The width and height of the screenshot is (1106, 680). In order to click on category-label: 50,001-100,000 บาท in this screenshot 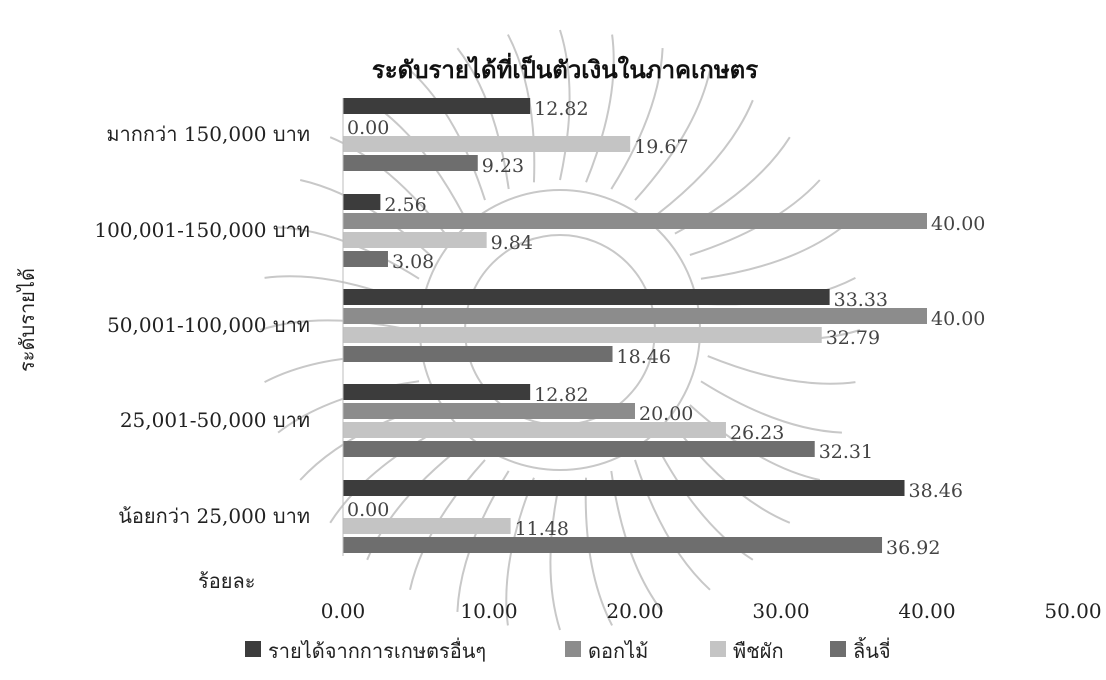, I will do `click(208, 325)`.